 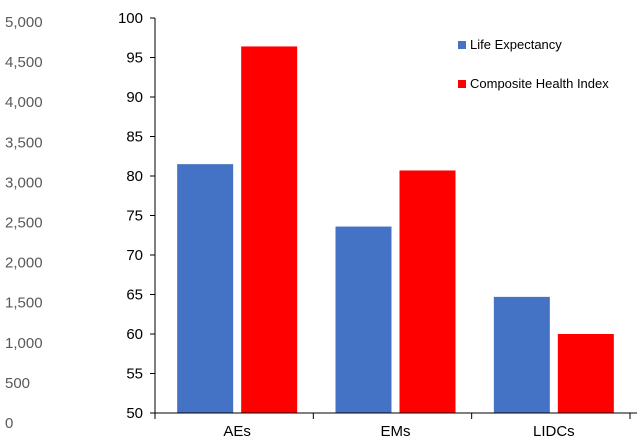 I want to click on secondary-tick-label: 1,000, so click(x=24, y=343).